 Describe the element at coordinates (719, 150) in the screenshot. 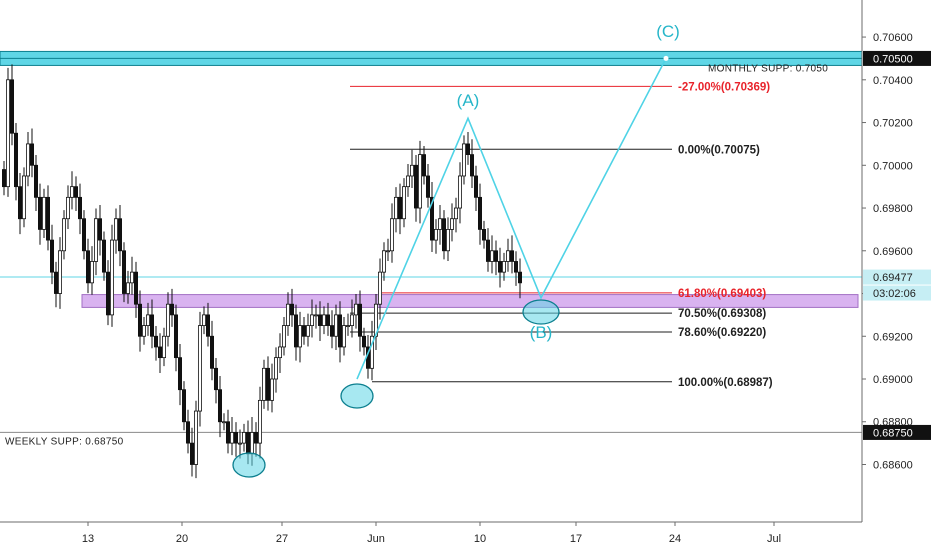

I see `fib-level-label: 0.00%(0.70075)` at that location.